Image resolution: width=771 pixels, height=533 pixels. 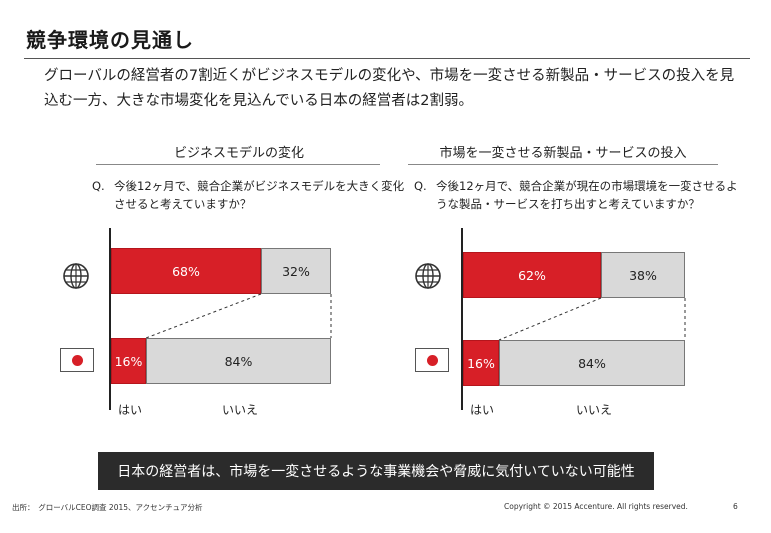 I want to click on conclusion-banner: 日本の経営者は、市場を一変させるような事業機会や脅威に気付いていない可能性, so click(x=376, y=471).